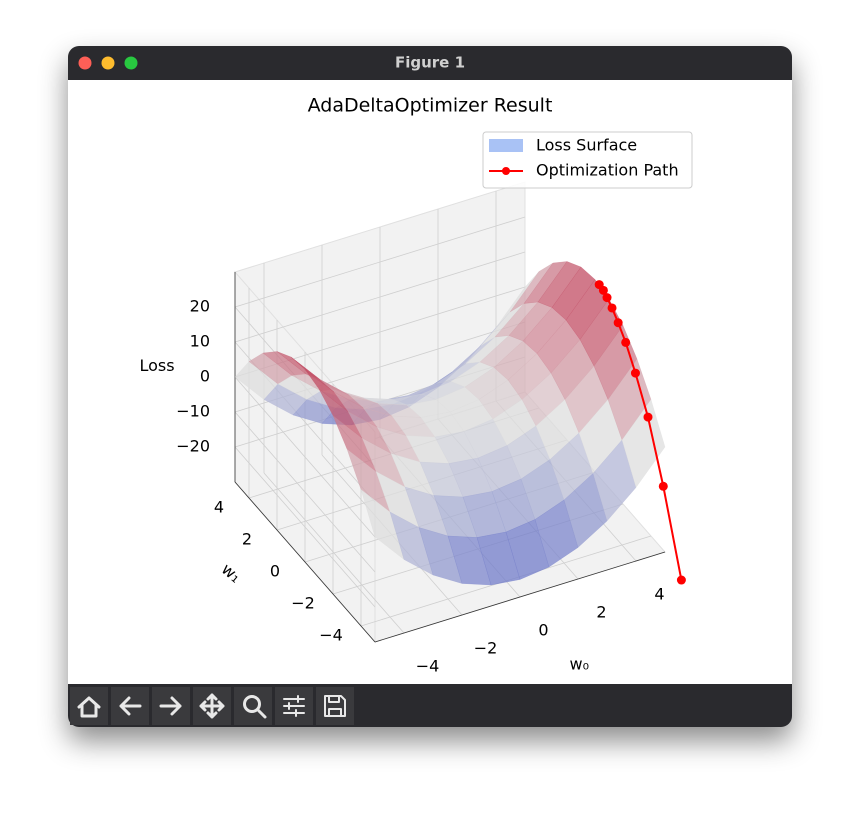 The image size is (860, 821). I want to click on z-tick-label: 0, so click(205, 376).